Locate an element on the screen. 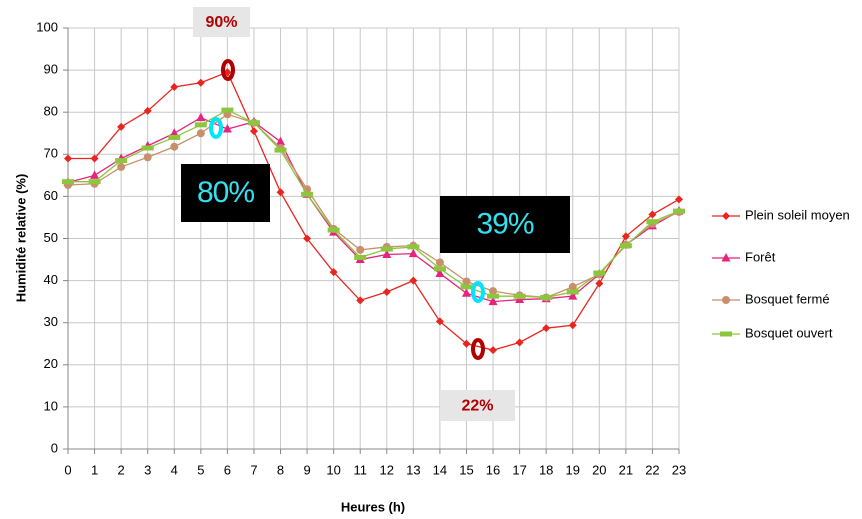  y-tick-label: 90 is located at coordinates (51, 69).